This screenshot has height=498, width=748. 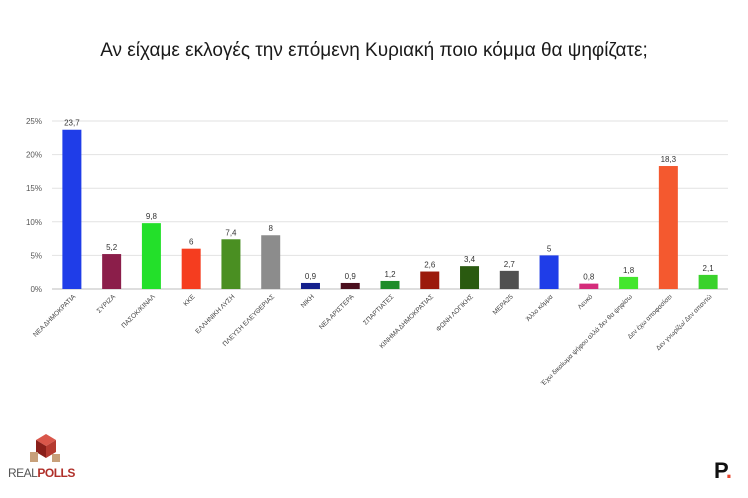 What do you see at coordinates (650, 316) in the screenshot?
I see `x-tick-label: Δεν έχω αποφασίσει` at bounding box center [650, 316].